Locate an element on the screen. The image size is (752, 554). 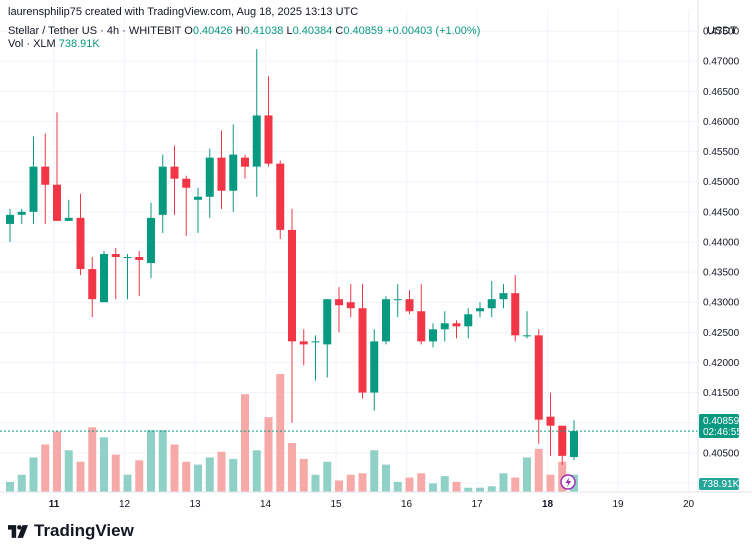
open-value: 0.40426 is located at coordinates (212, 31).